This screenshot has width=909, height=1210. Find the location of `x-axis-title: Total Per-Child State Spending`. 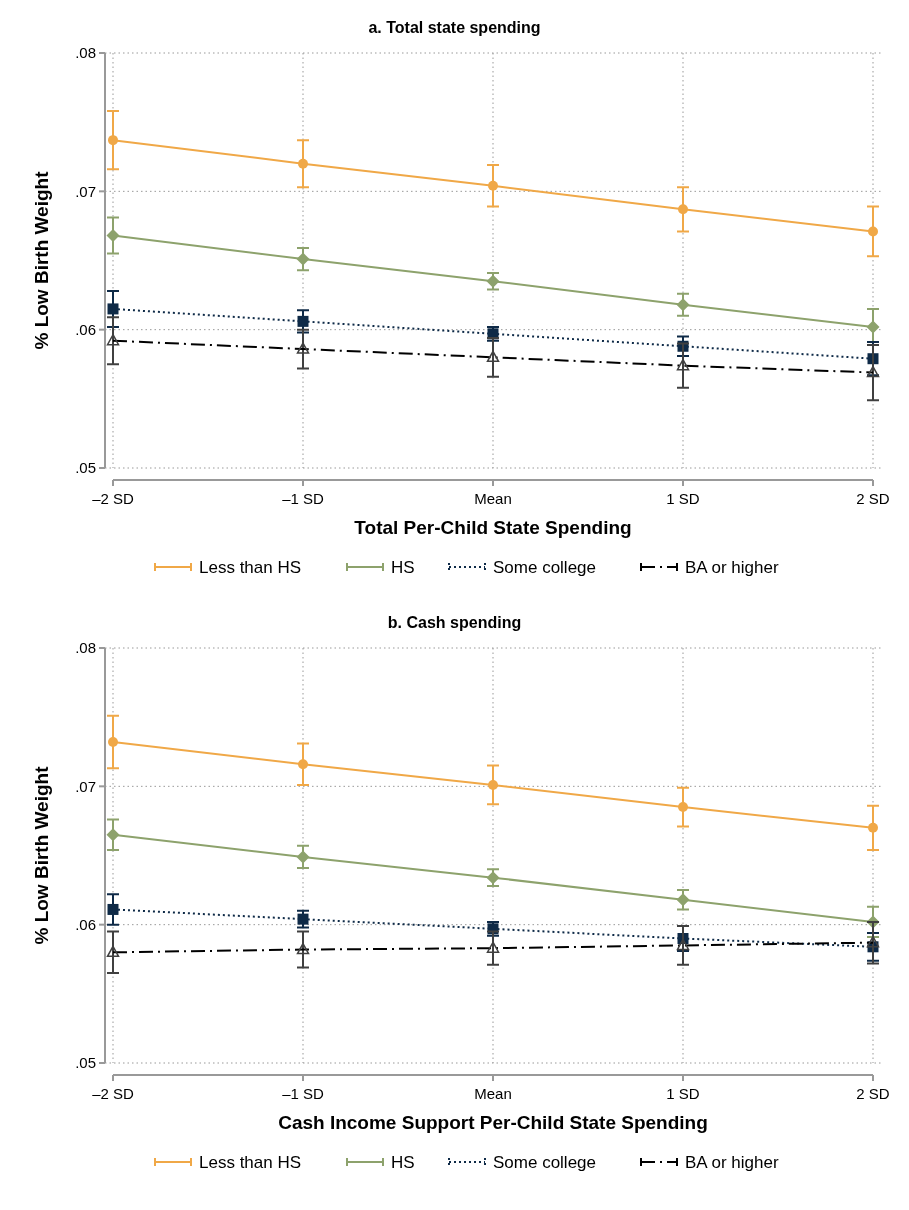

x-axis-title: Total Per-Child State Spending is located at coordinates (493, 527).